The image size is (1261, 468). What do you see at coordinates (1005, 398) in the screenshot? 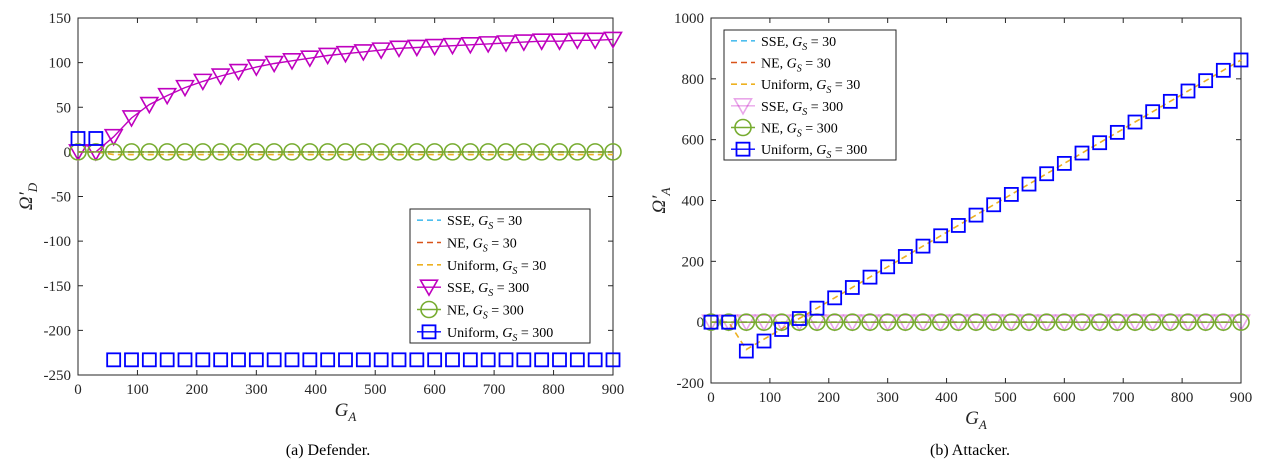
I see `x-tick-label: 500` at bounding box center [1005, 398].